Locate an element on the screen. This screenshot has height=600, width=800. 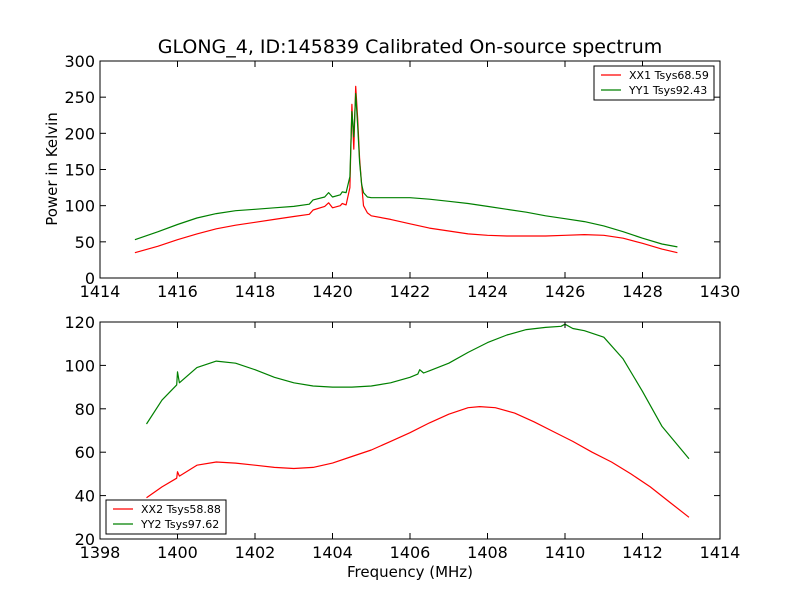
series-line-xx2 is located at coordinates (418, 462).